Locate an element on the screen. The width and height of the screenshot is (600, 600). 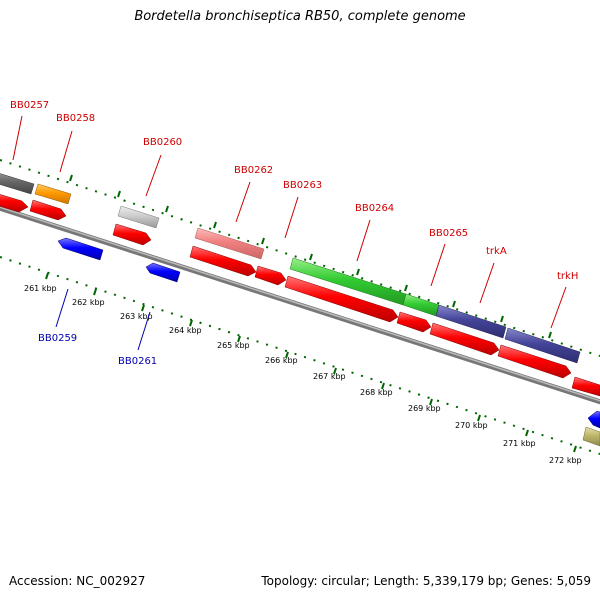
gene-label-bb0257: BB0257 is located at coordinates (29, 105).